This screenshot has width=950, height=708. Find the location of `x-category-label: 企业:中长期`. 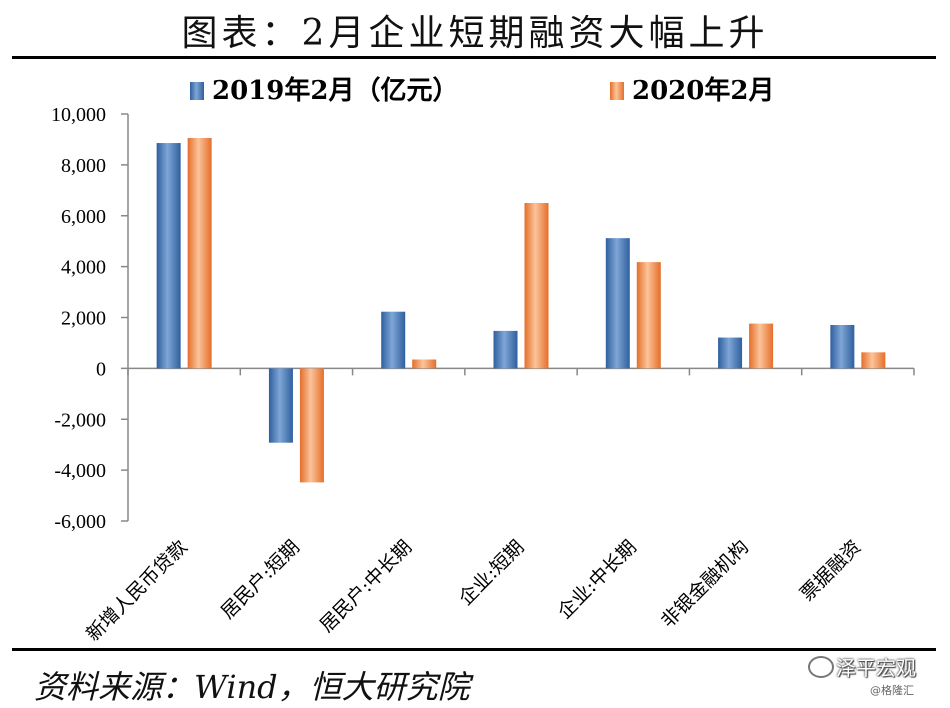

x-category-label: 企业:中长期 is located at coordinates (597, 579).